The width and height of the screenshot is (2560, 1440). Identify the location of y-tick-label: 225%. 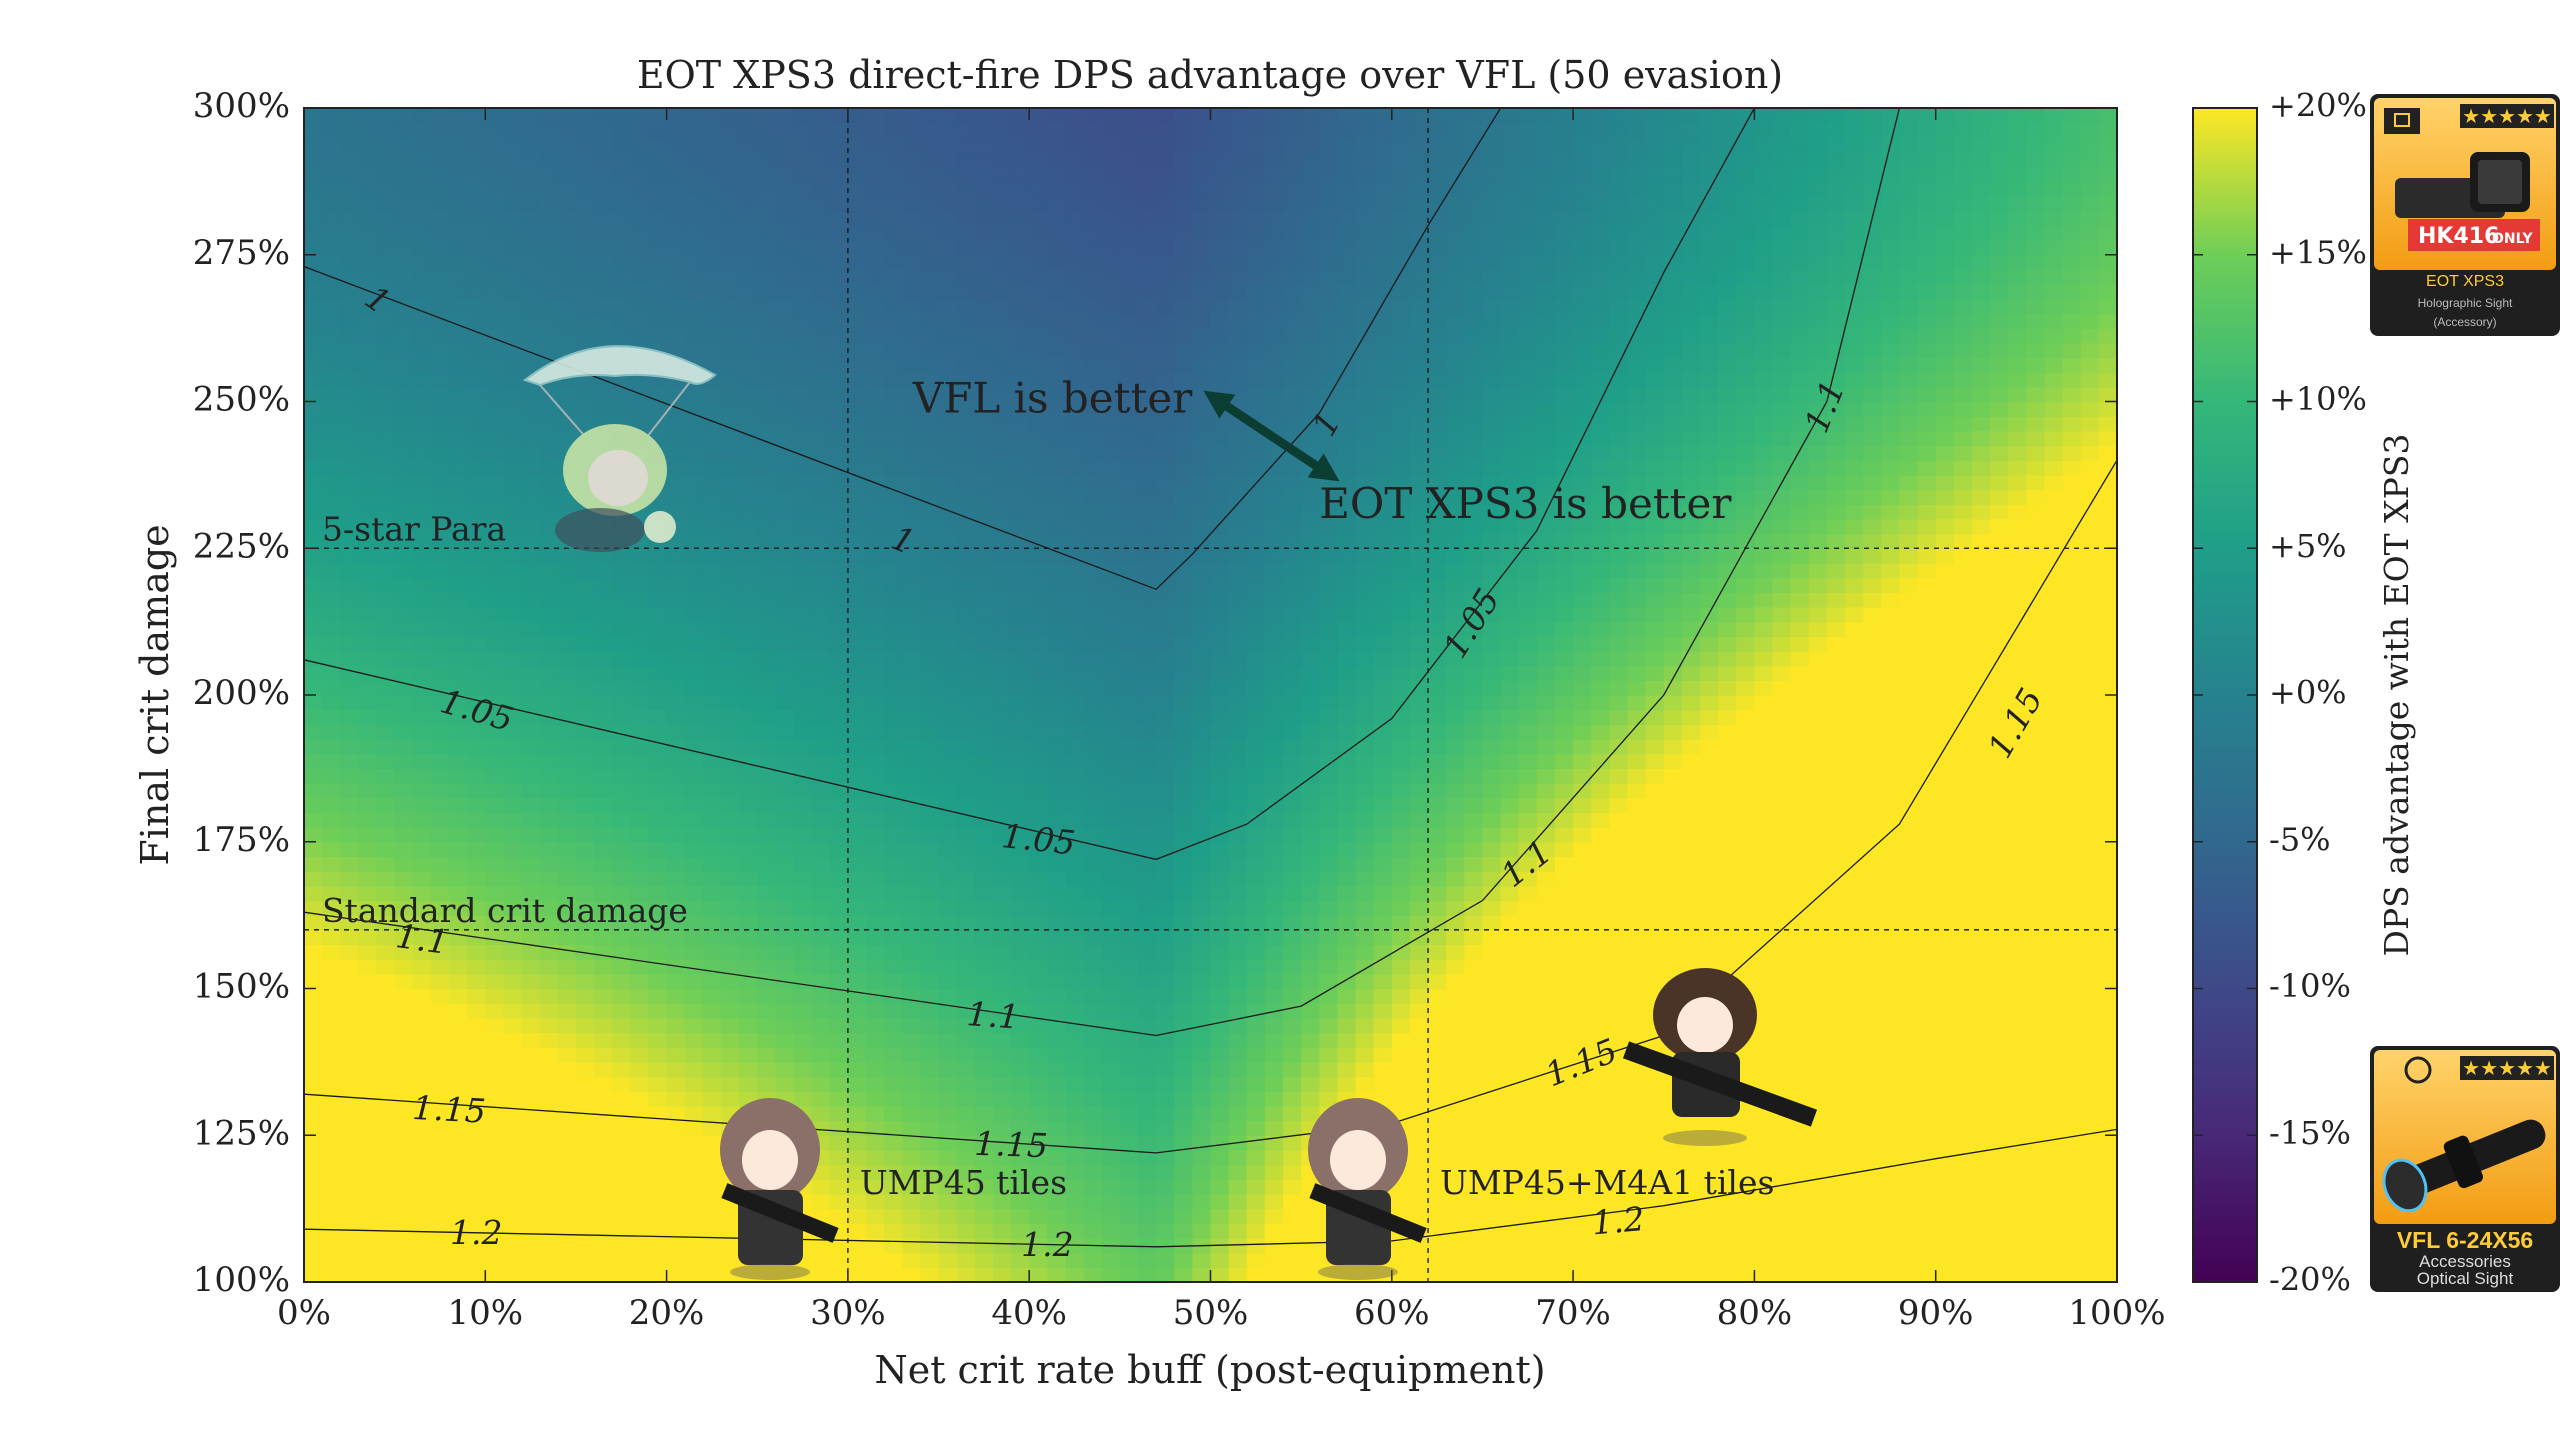
(241, 546).